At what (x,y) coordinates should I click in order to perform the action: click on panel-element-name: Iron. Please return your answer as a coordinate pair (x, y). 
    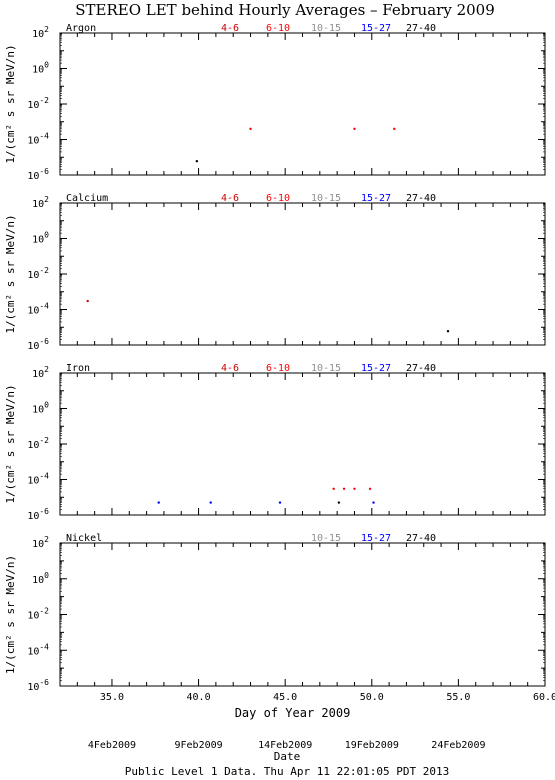
    Looking at the image, I should click on (78, 368).